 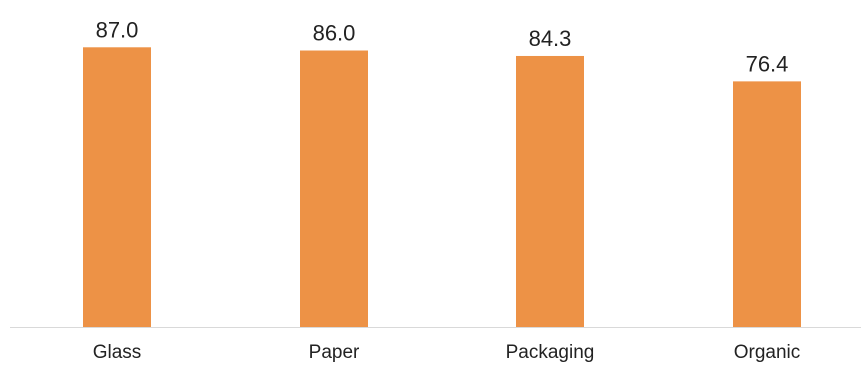 I want to click on data-label-paper: 86.0, so click(x=334, y=33).